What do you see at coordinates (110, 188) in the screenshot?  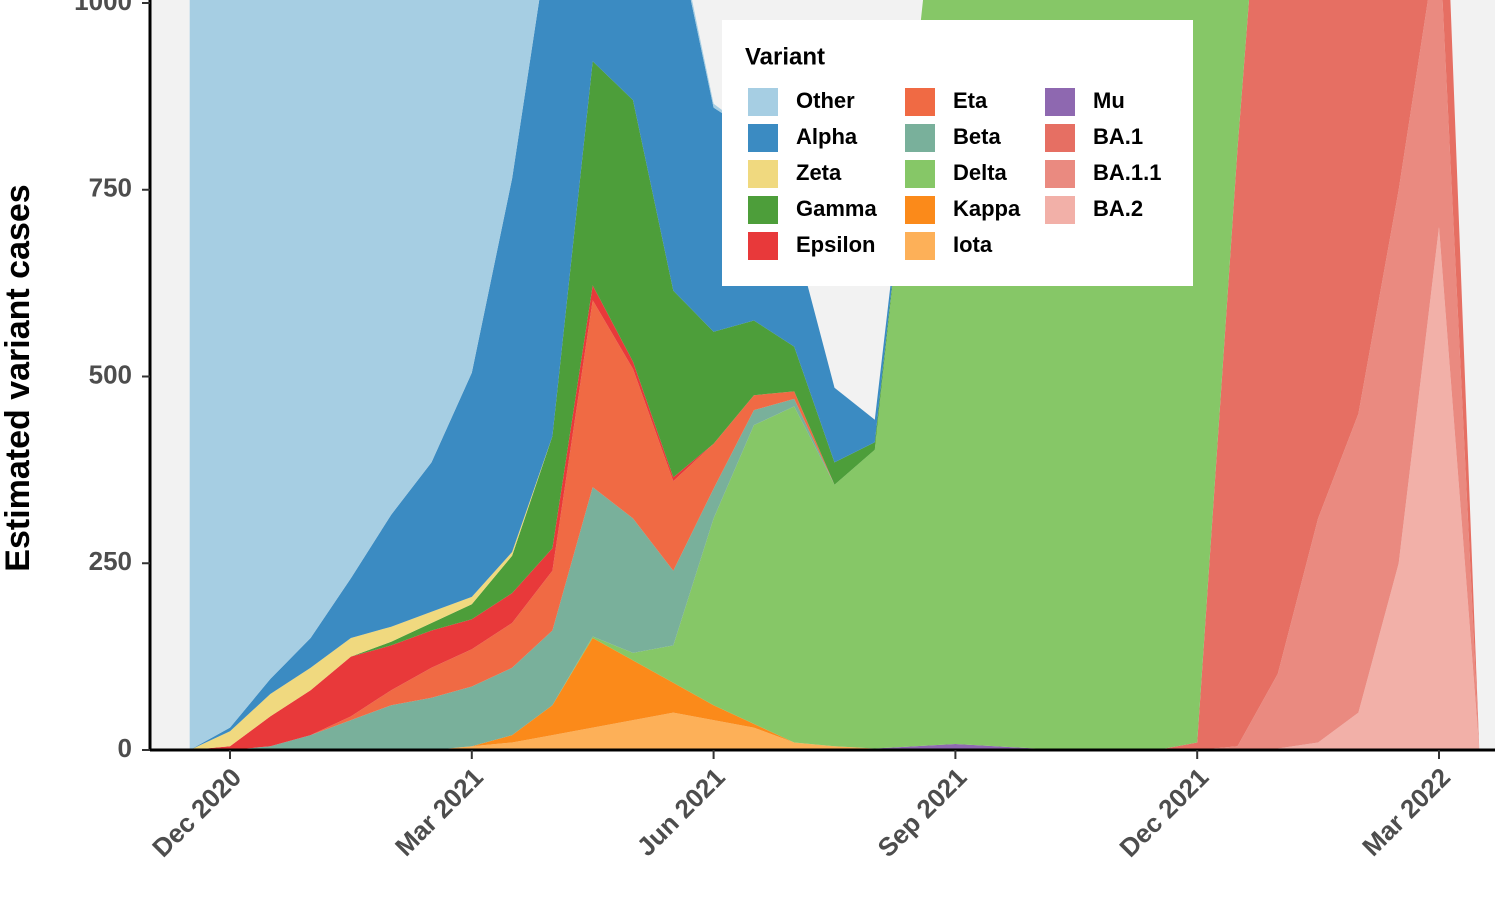 I see `y-tick-label: 750` at bounding box center [110, 188].